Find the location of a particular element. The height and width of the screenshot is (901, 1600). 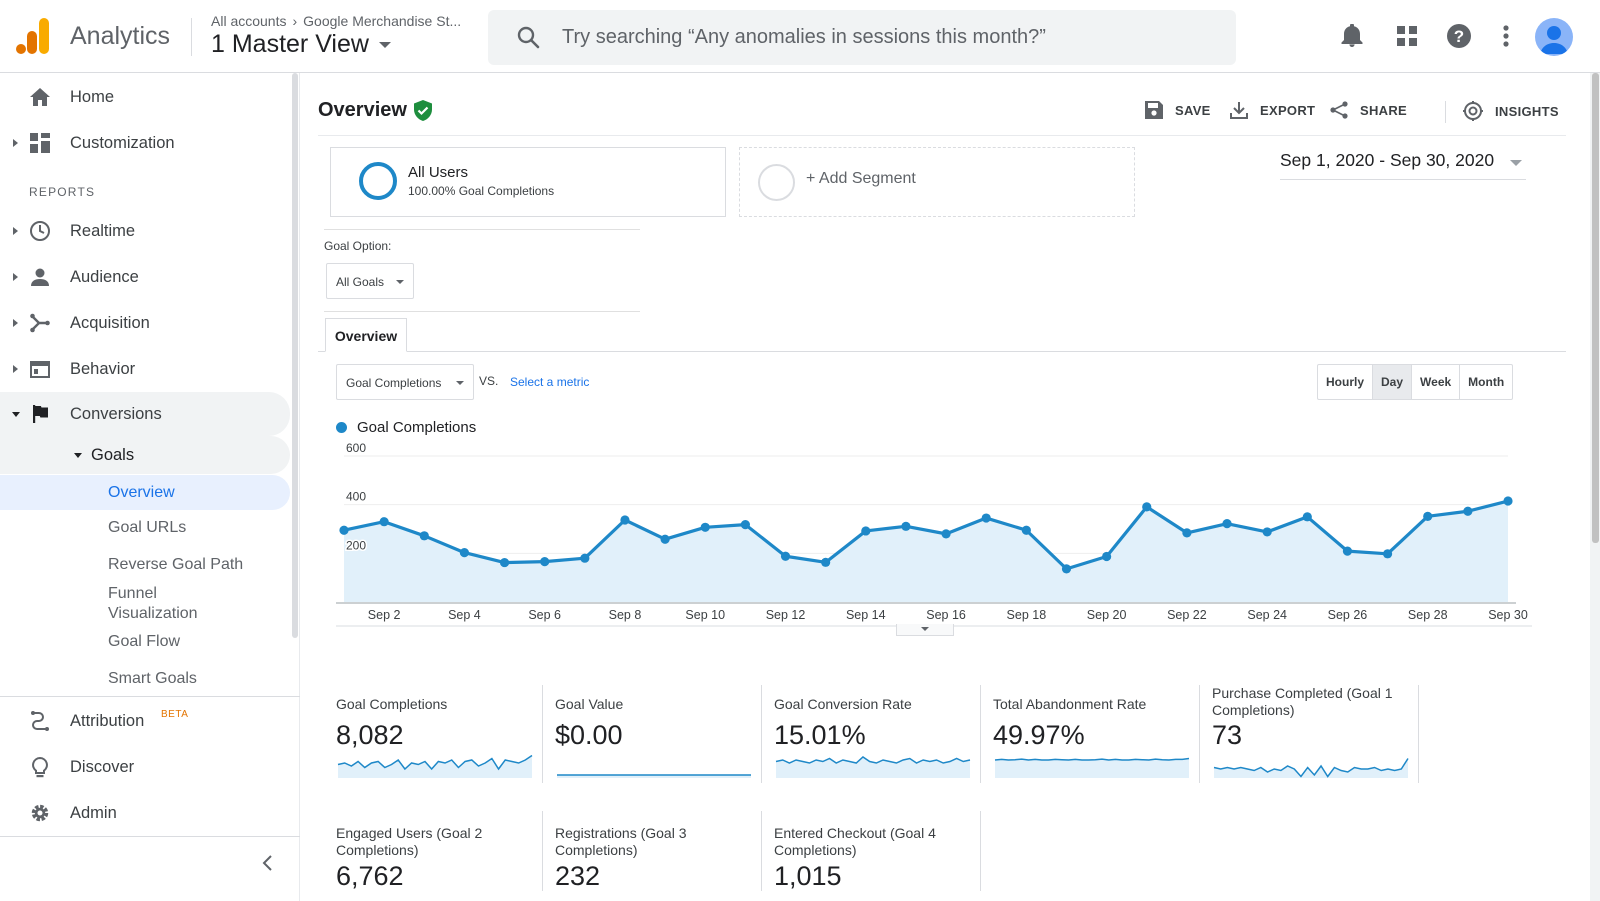

scorecard-tile: Goal Value $0.00 is located at coordinates (658, 734).